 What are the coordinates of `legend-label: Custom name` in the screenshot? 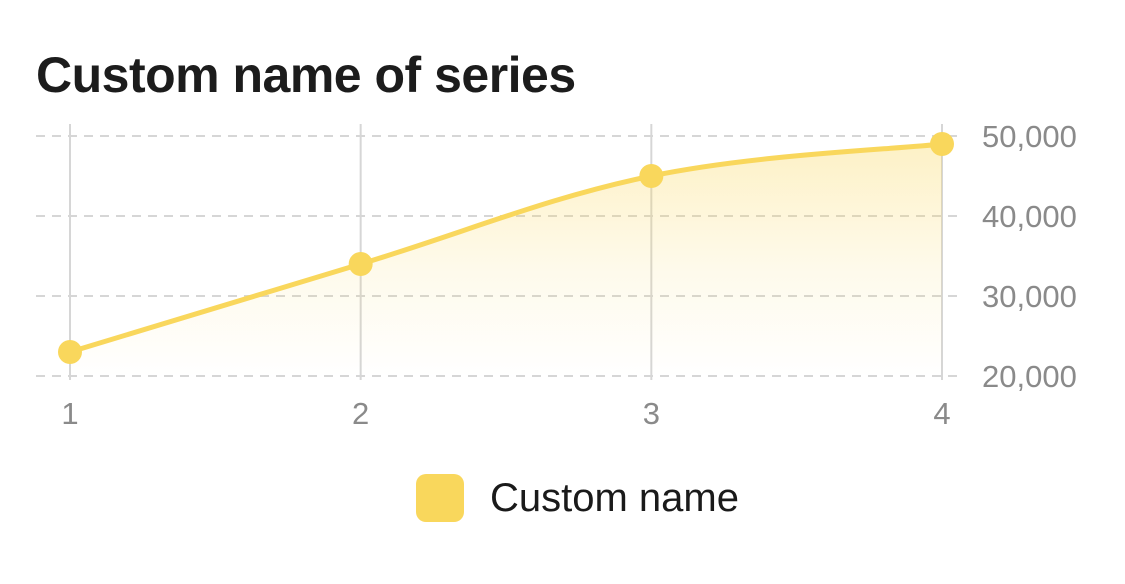 It's located at (614, 497).